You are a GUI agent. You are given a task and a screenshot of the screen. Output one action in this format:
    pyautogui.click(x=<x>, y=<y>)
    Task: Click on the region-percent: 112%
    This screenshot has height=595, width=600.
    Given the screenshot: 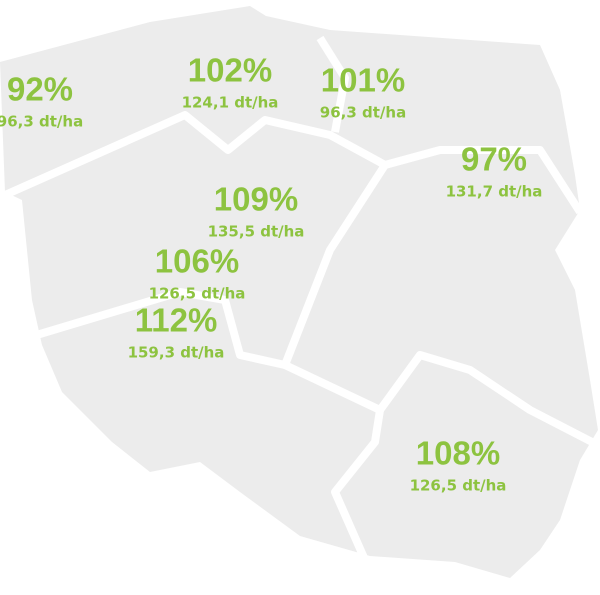 What is the action you would take?
    pyautogui.click(x=176, y=320)
    